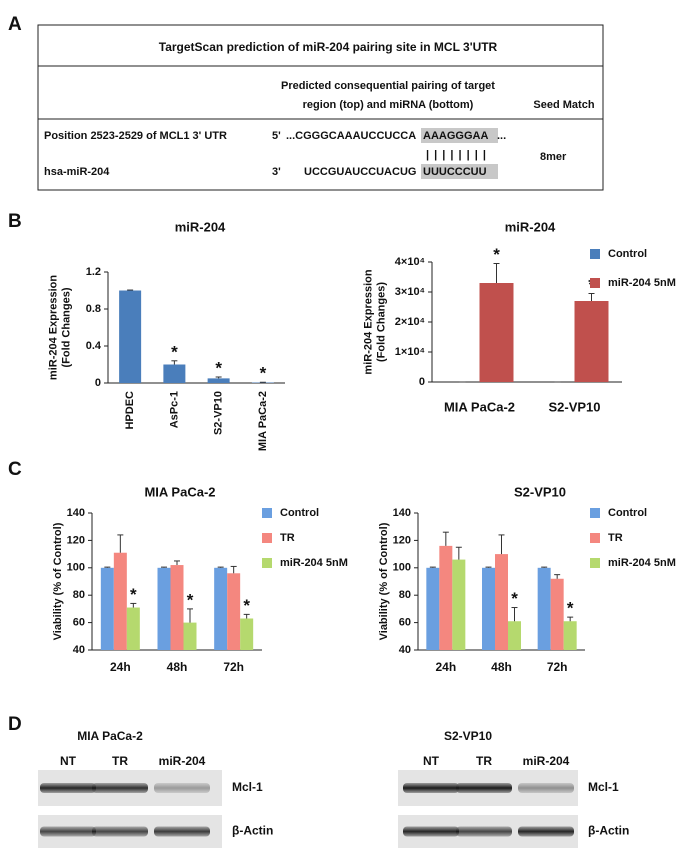 The height and width of the screenshot is (861, 685). What do you see at coordinates (93, 272) in the screenshot?
I see `y-tick-label: 1.2` at bounding box center [93, 272].